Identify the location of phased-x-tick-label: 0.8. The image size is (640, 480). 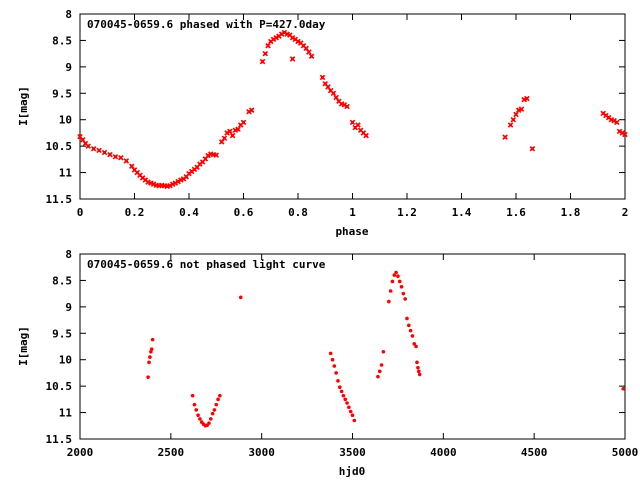
(298, 212).